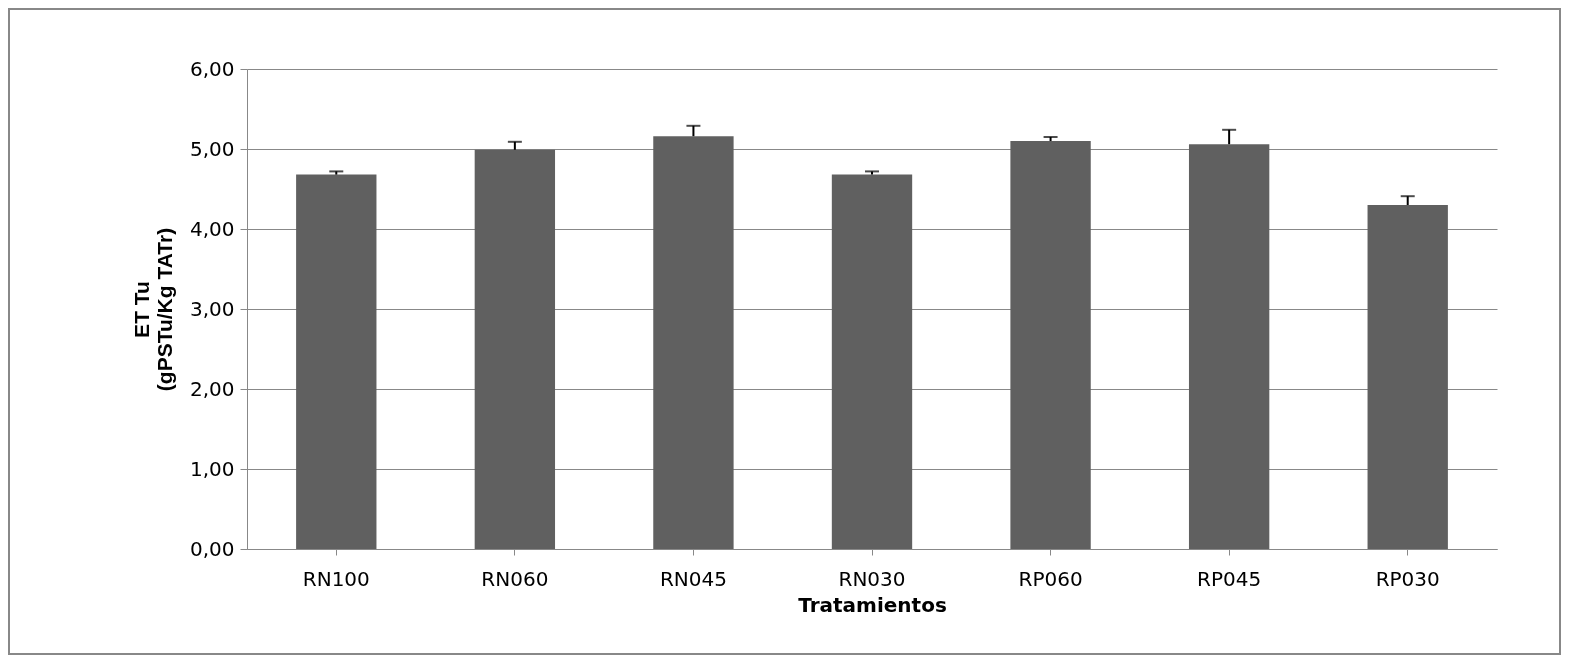 Image resolution: width=1569 pixels, height=663 pixels. I want to click on x-axis-title: Tratamientos, so click(872, 604).